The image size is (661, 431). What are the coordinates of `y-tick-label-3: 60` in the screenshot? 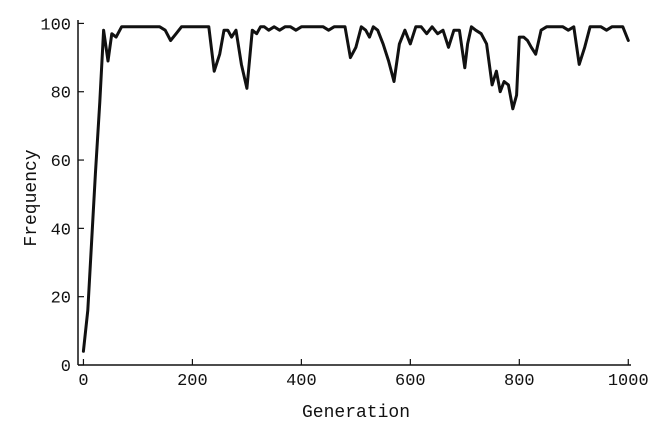 It's located at (61, 162).